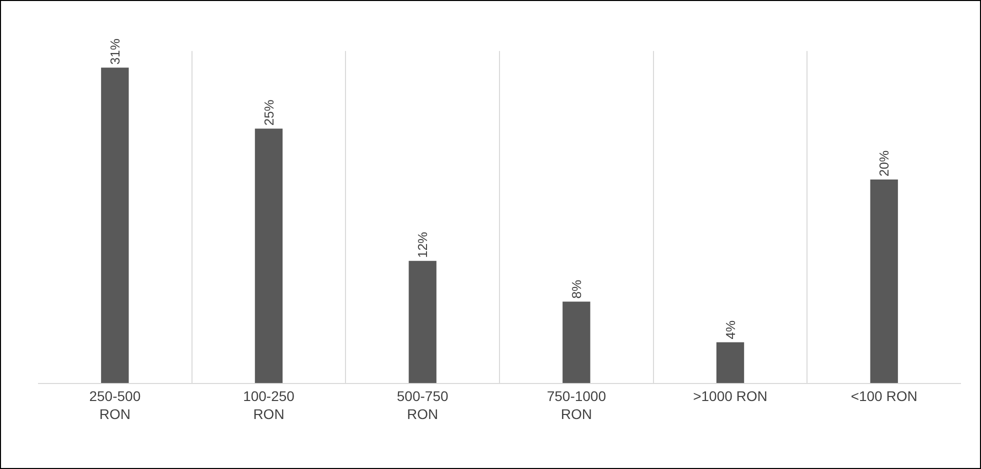 The height and width of the screenshot is (469, 981). Describe the element at coordinates (269, 405) in the screenshot. I see `x-tick-label: 100-250 RON` at that location.